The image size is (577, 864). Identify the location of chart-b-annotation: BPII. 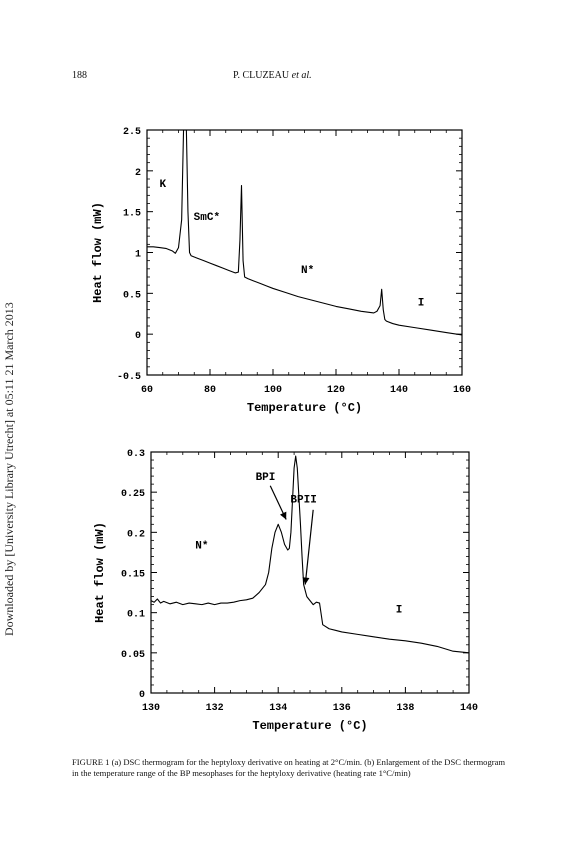
(303, 501).